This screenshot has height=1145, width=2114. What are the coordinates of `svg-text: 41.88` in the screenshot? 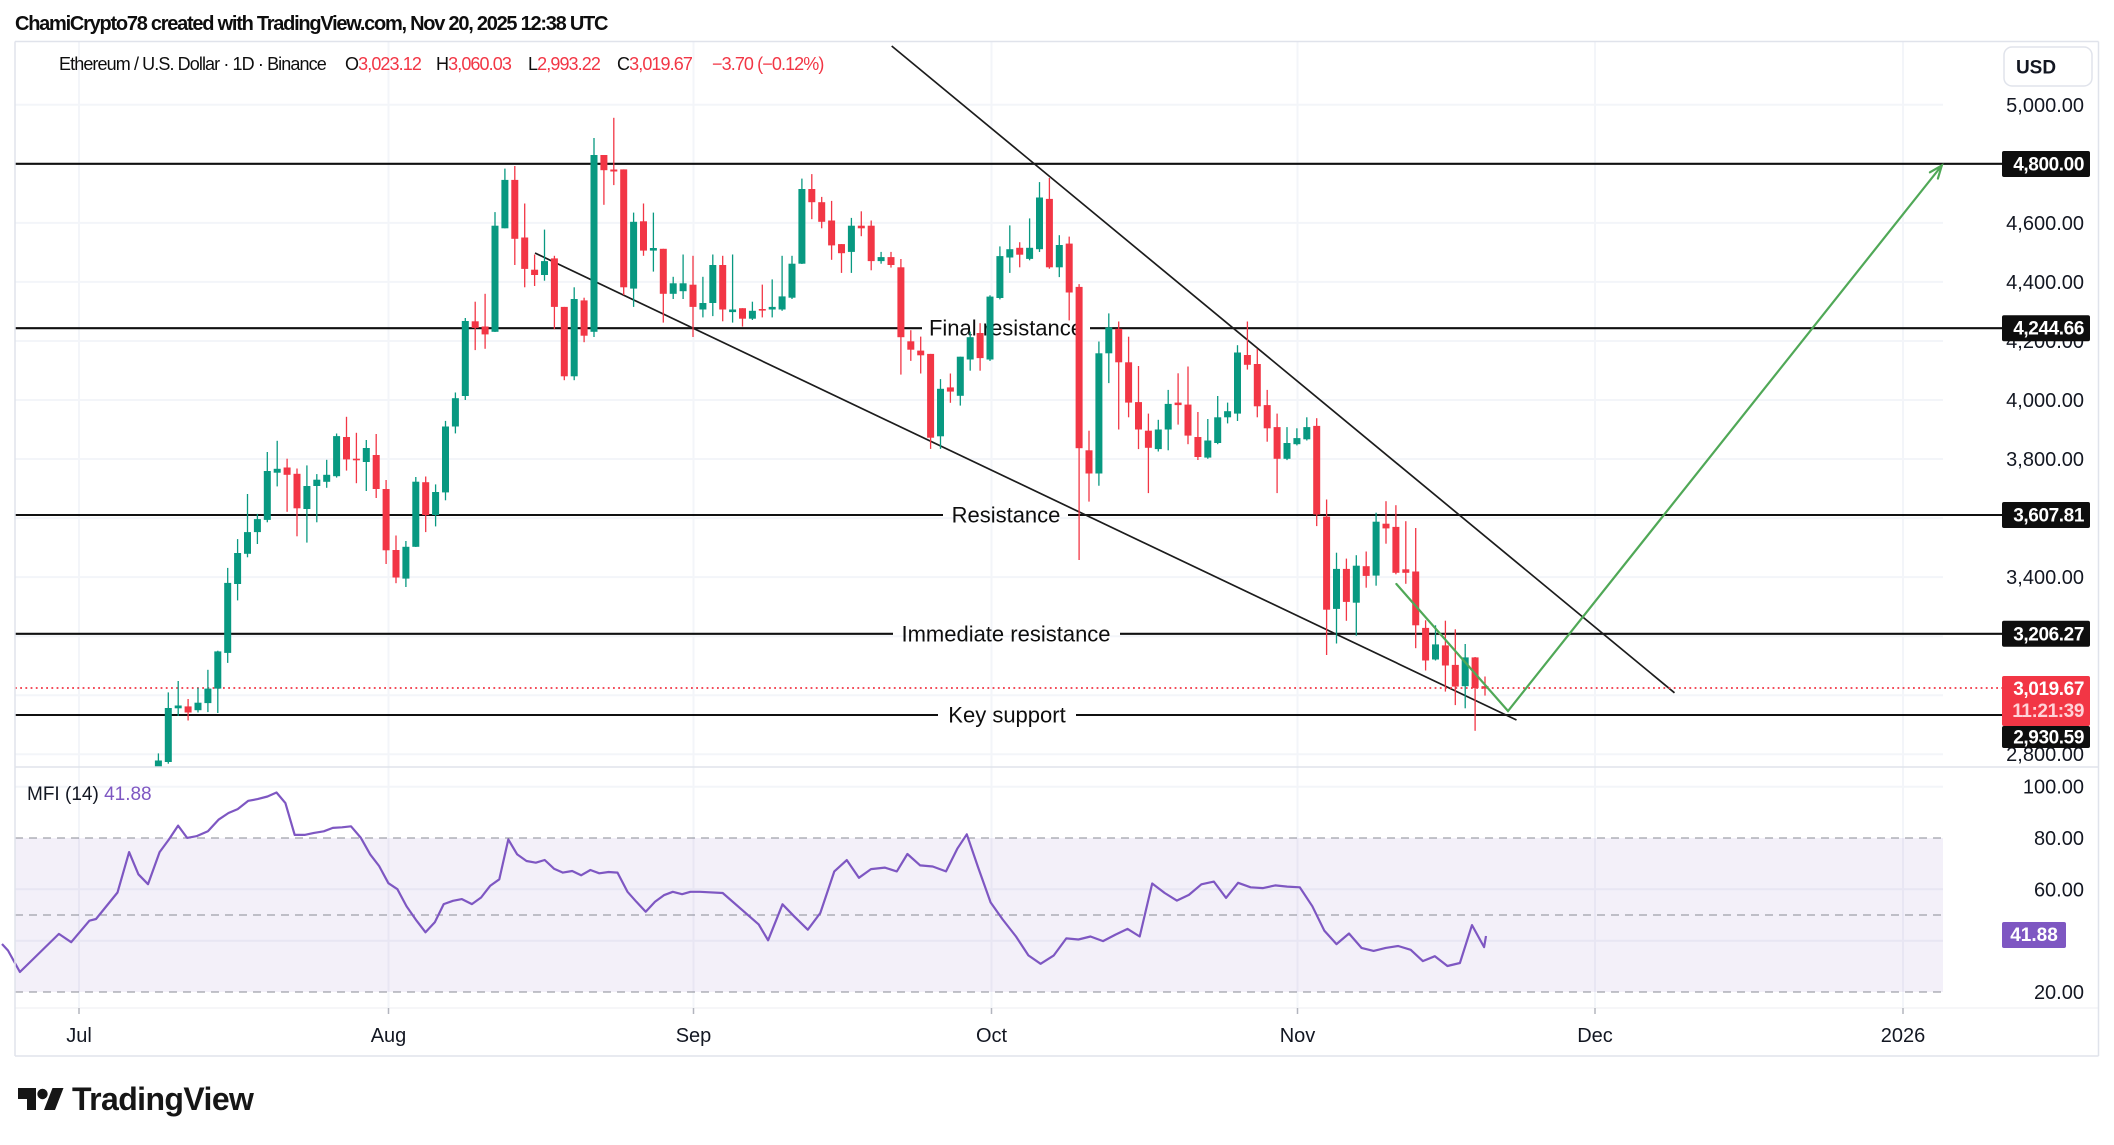 It's located at (2034, 935).